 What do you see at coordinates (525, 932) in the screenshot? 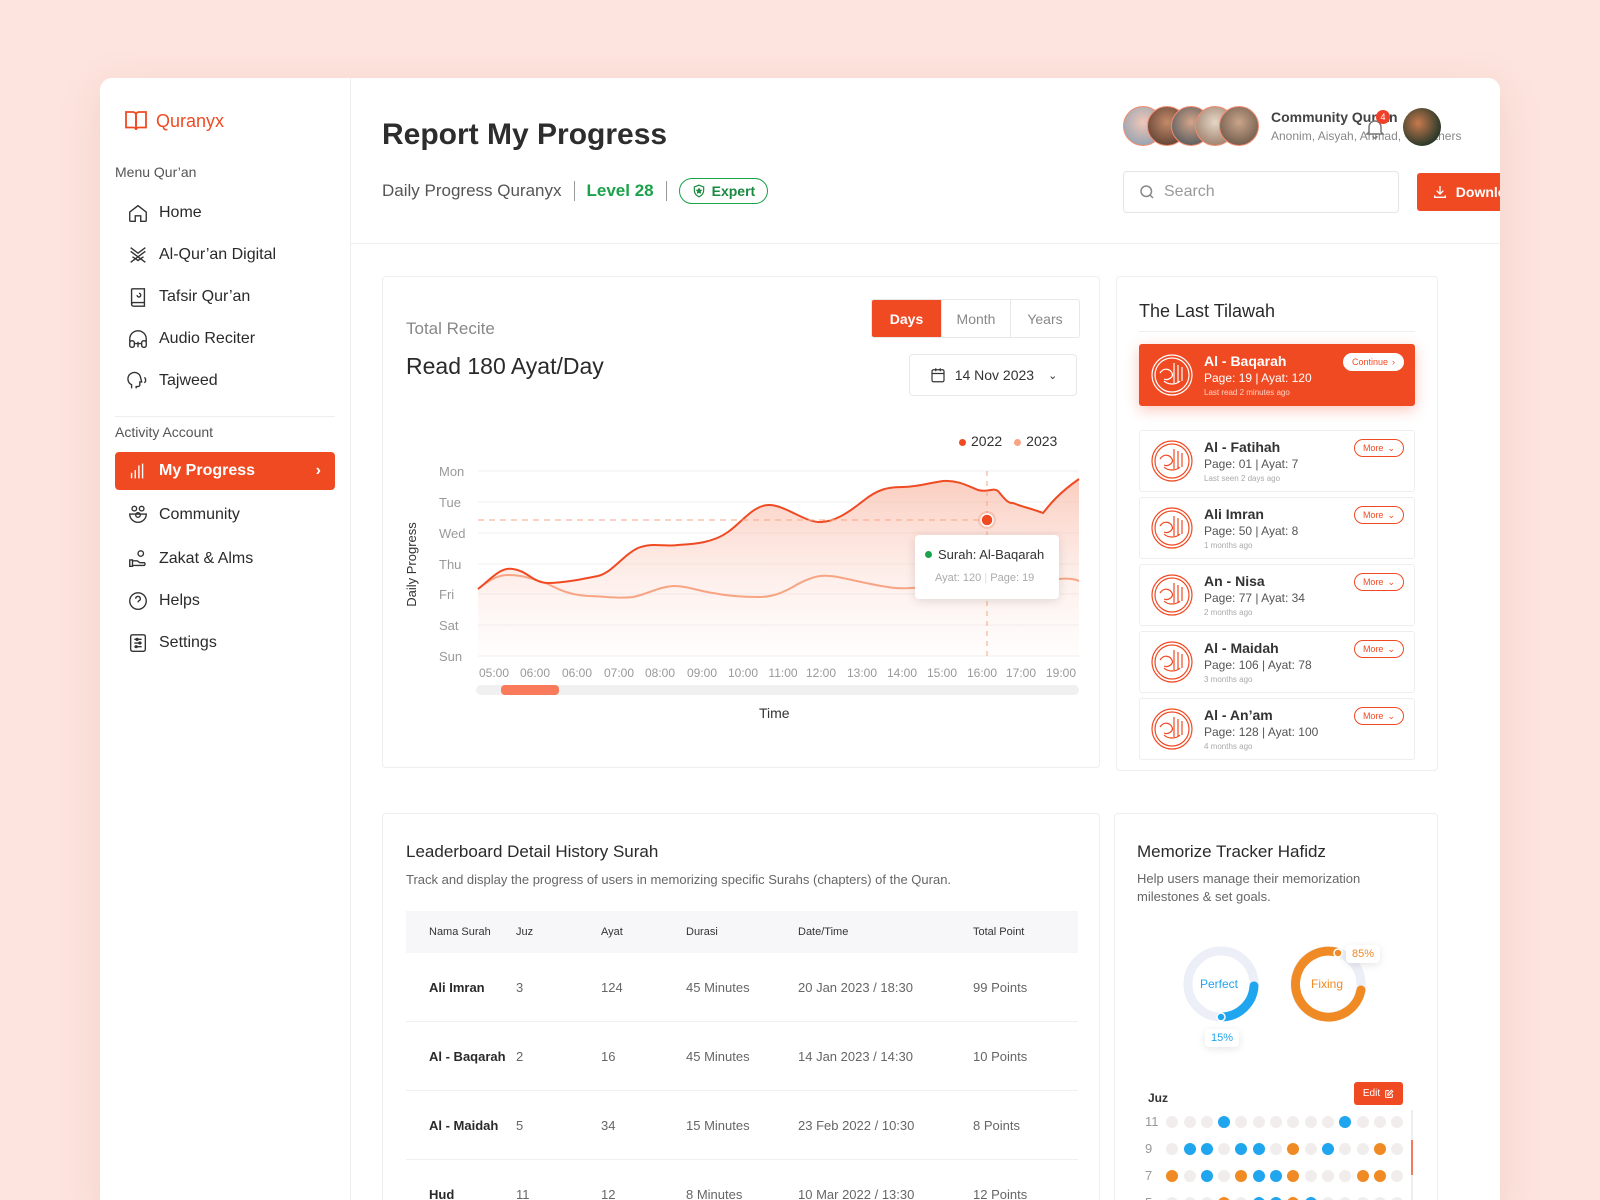
I see `col-header: Juz` at bounding box center [525, 932].